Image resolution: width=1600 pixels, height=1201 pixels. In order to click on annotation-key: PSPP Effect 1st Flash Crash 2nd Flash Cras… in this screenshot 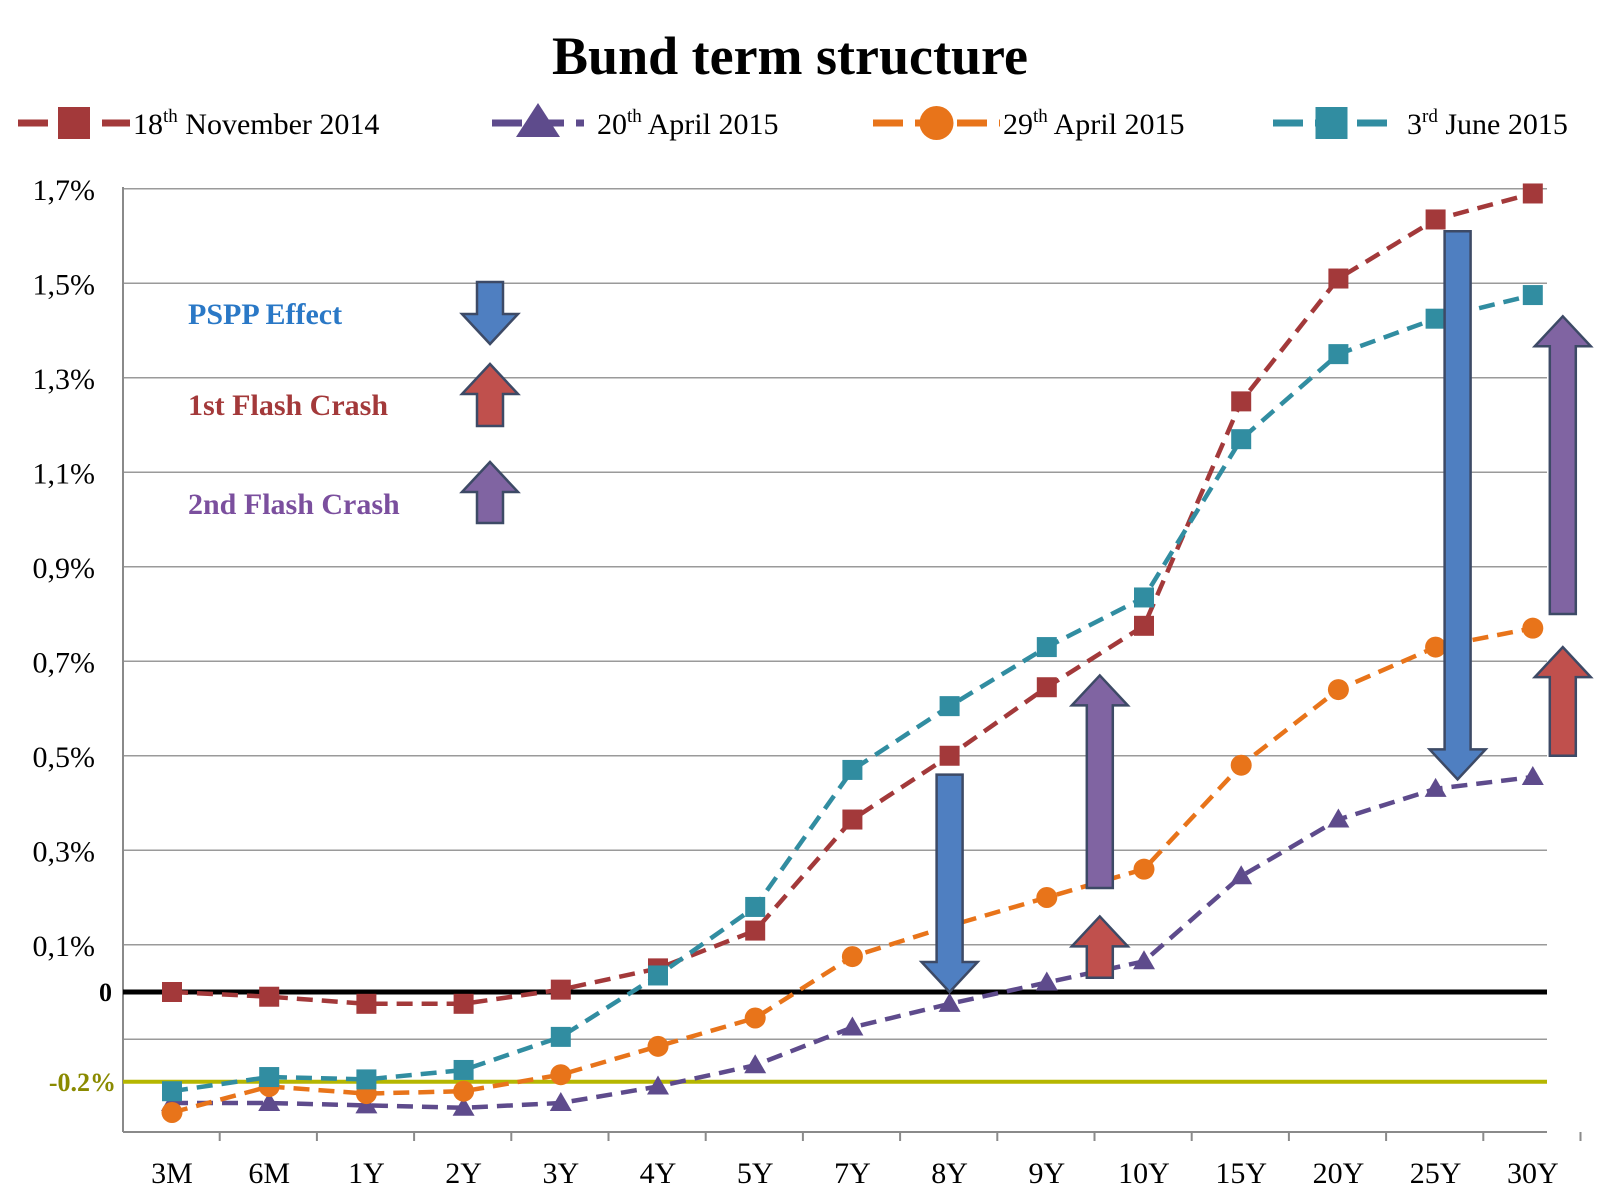, I will do `click(354, 402)`.